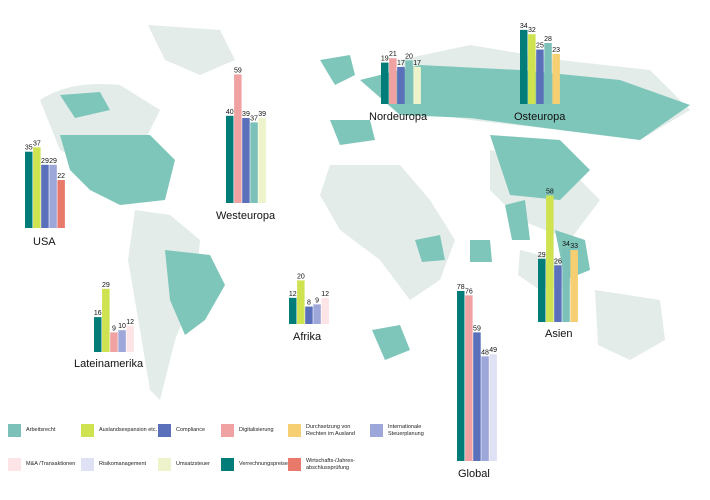  What do you see at coordinates (44, 242) in the screenshot?
I see `region-label: USA` at bounding box center [44, 242].